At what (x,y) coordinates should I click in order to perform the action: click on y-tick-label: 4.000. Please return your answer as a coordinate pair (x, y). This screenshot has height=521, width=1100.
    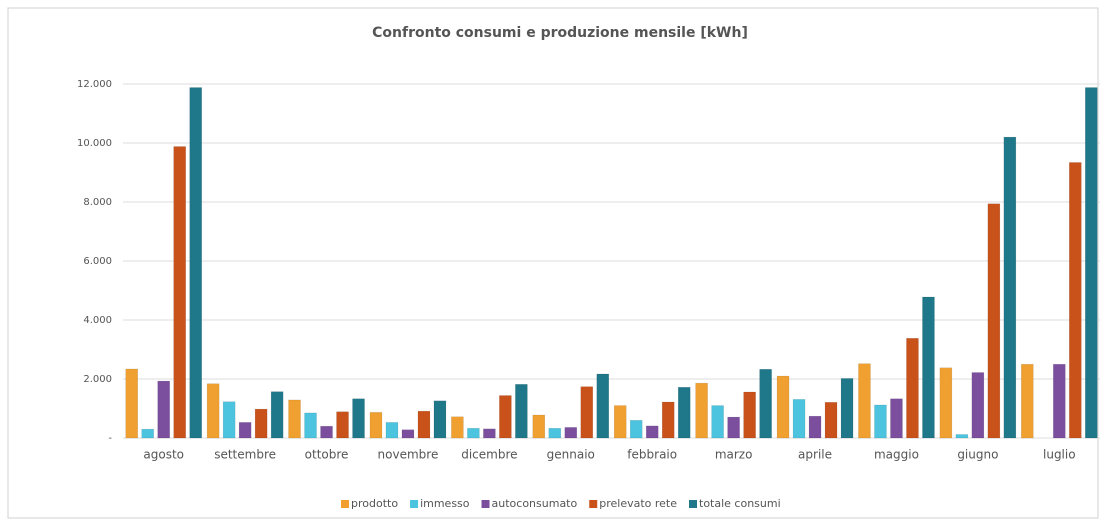
    Looking at the image, I should click on (97, 320).